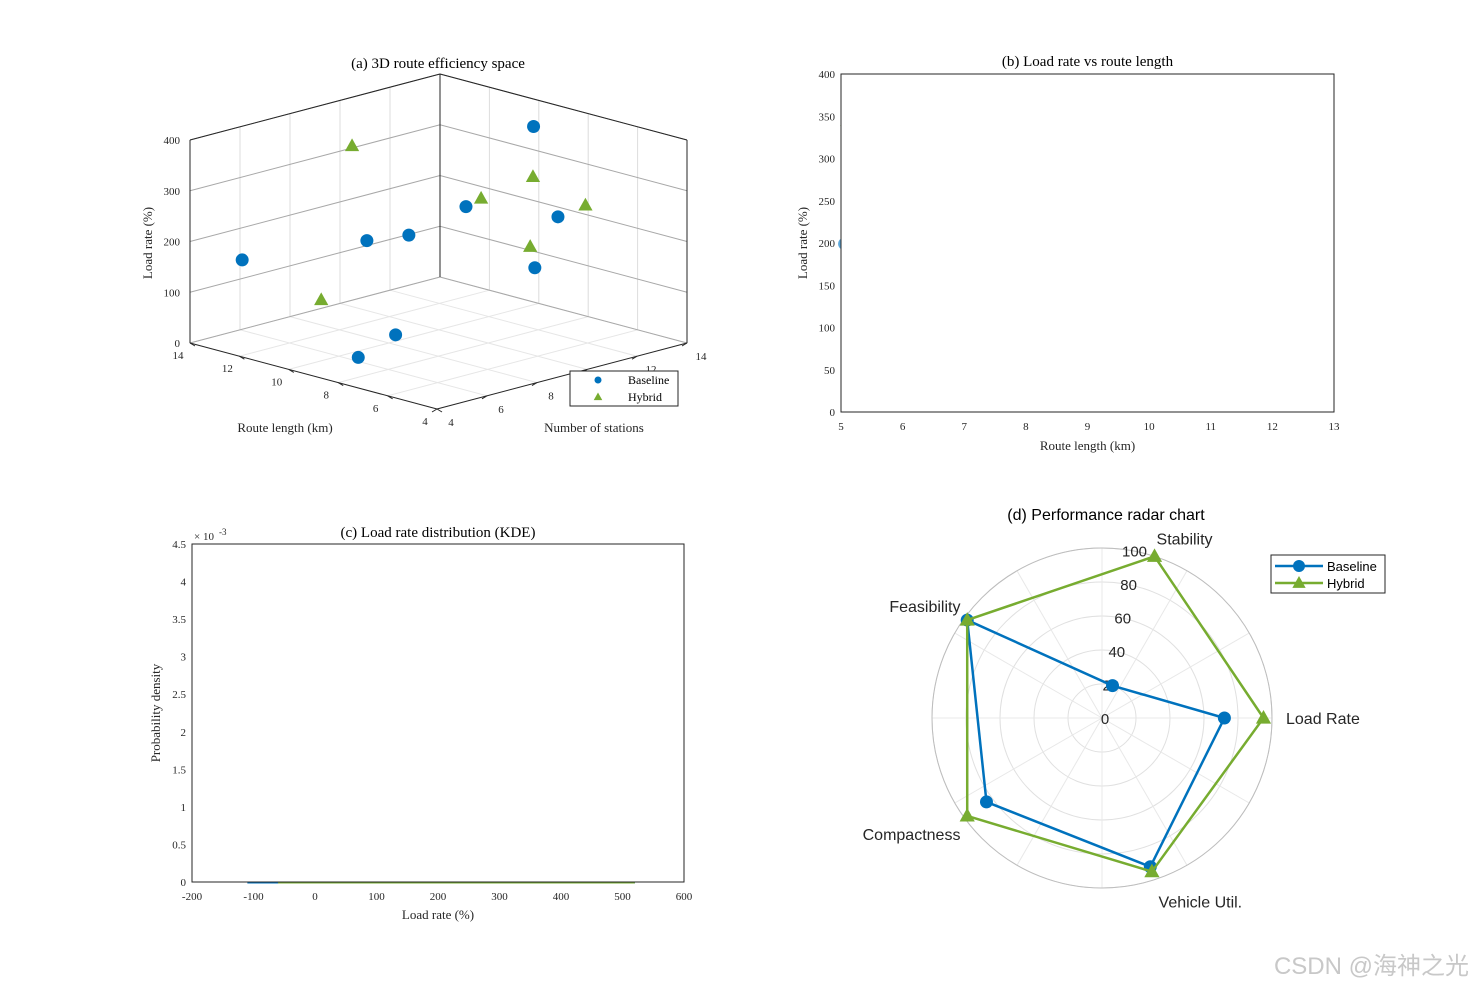 The height and width of the screenshot is (991, 1475). Describe the element at coordinates (1185, 539) in the screenshot. I see `d-axis-label: Stability` at that location.